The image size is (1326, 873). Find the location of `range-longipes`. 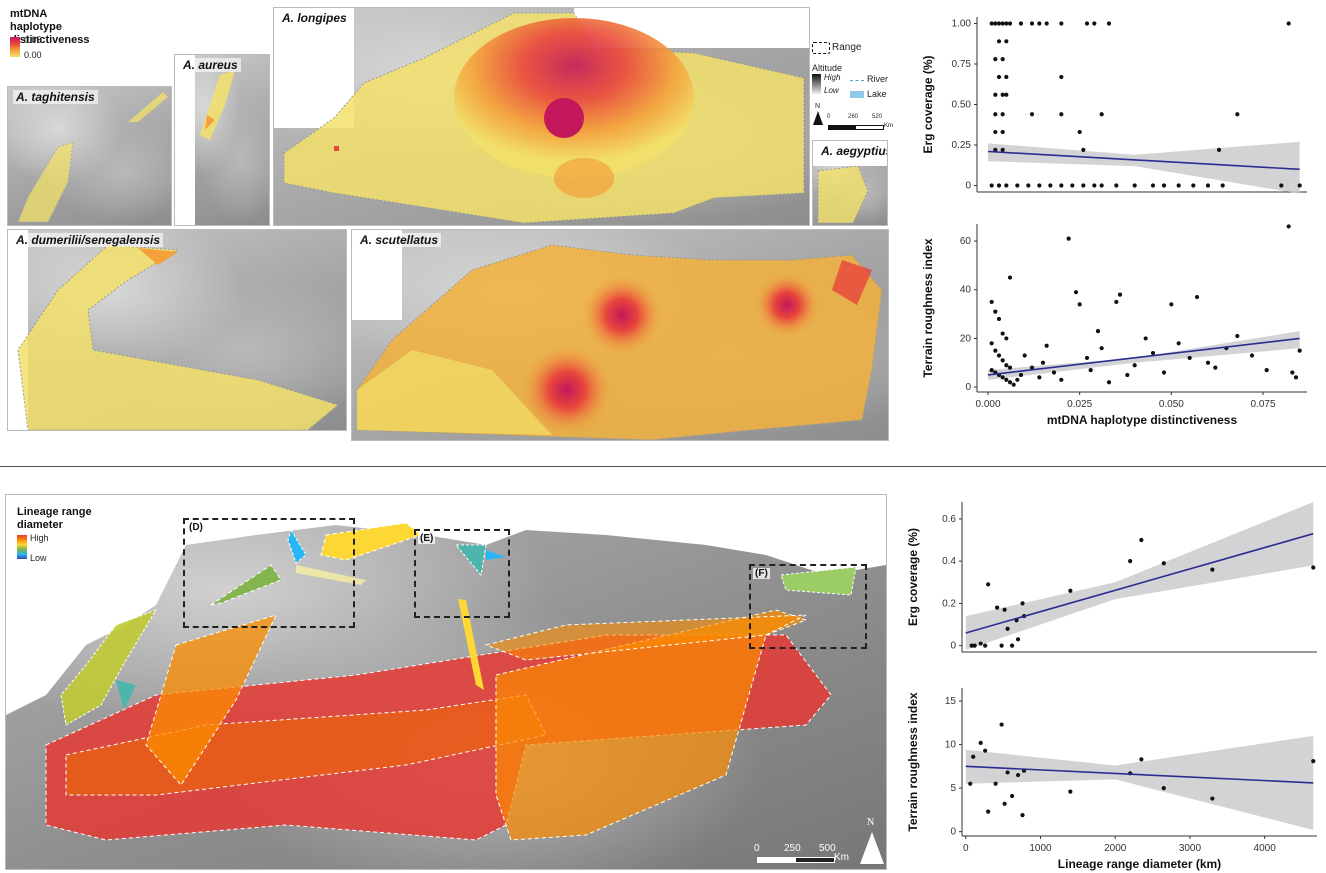

range-longipes is located at coordinates (544, 118).